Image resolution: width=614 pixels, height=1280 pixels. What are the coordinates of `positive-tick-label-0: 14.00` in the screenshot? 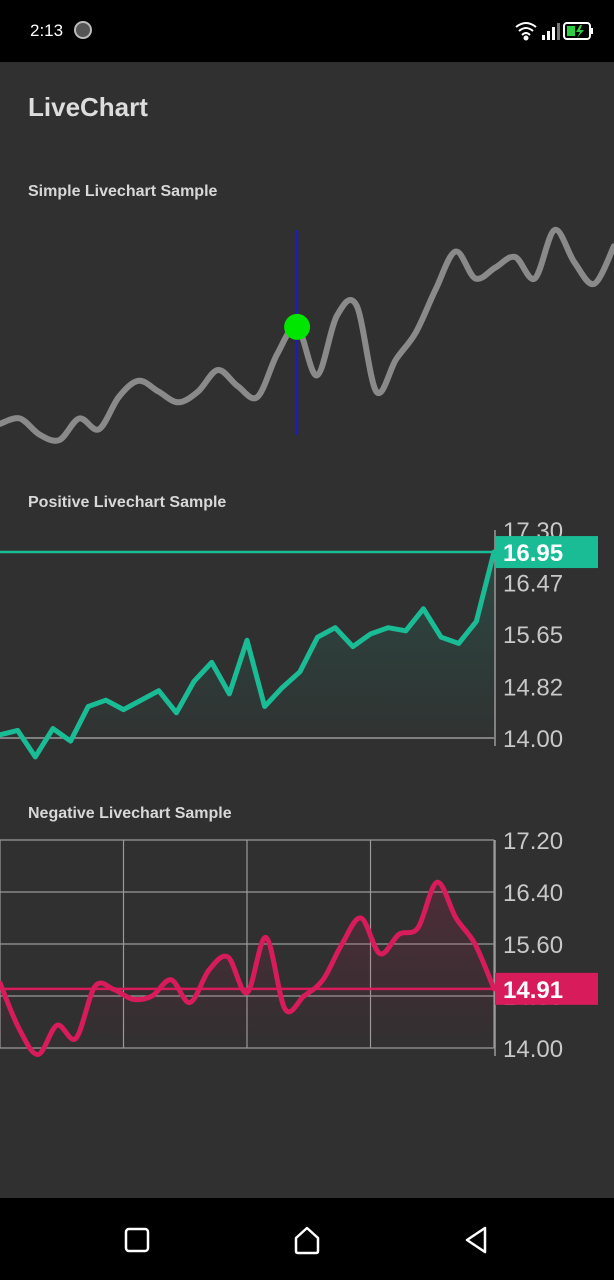 It's located at (533, 739).